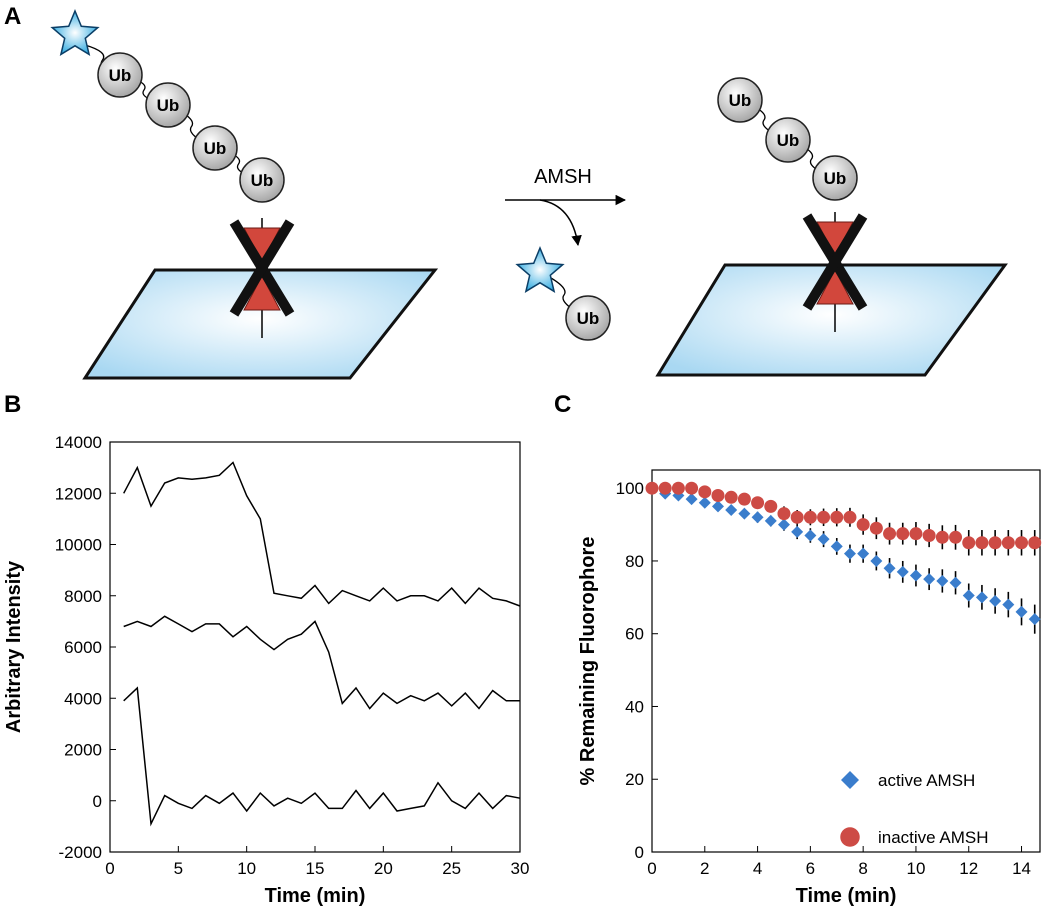 This screenshot has height=920, width=1050. Describe the element at coordinates (810, 868) in the screenshot. I see `x-tick-label: 6` at that location.